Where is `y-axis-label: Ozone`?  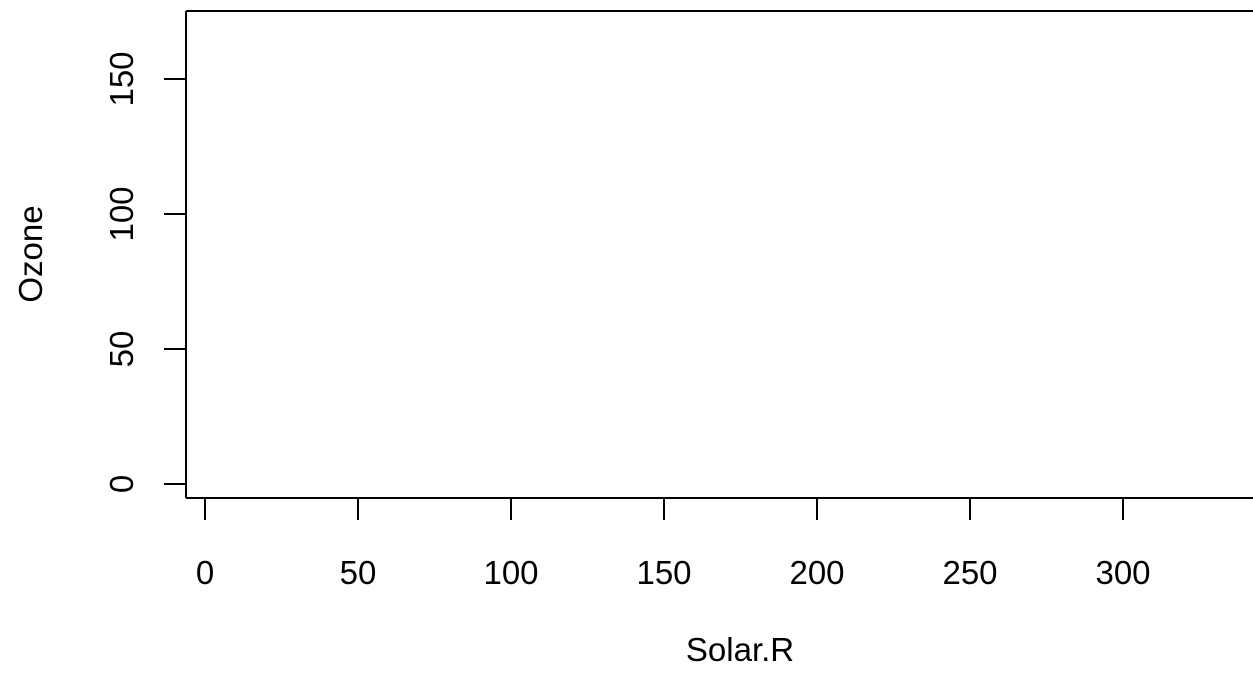 y-axis-label: Ozone is located at coordinates (30, 253).